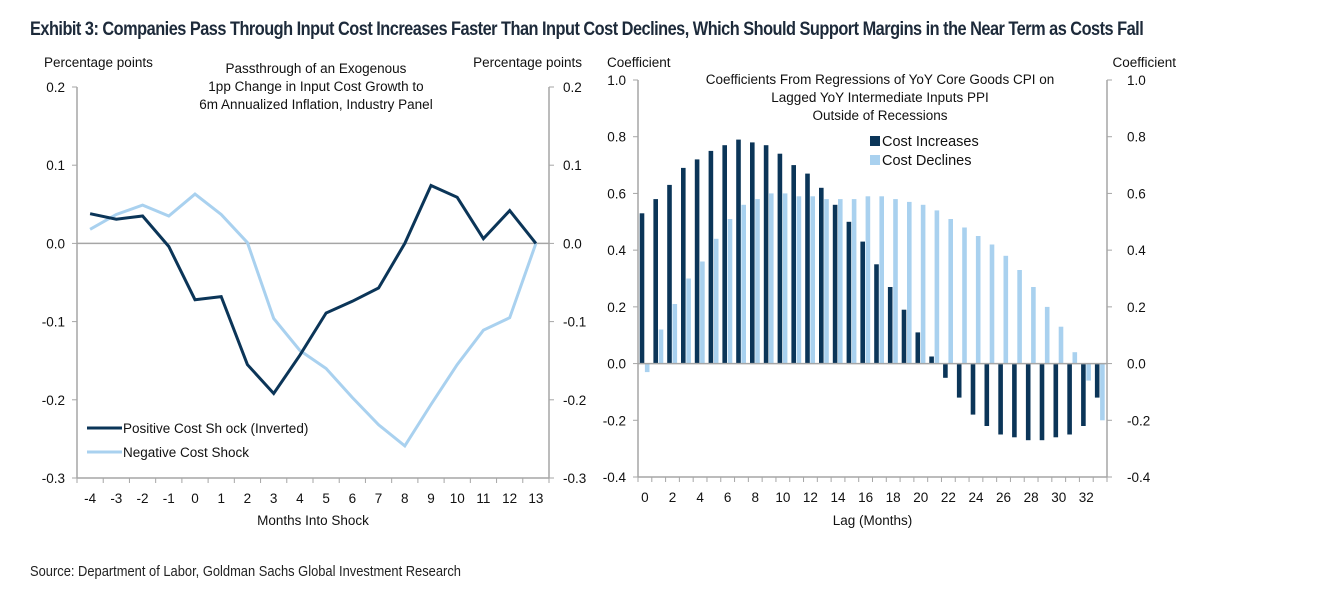  Describe the element at coordinates (920, 497) in the screenshot. I see `bar-x-tick-label: 20` at that location.